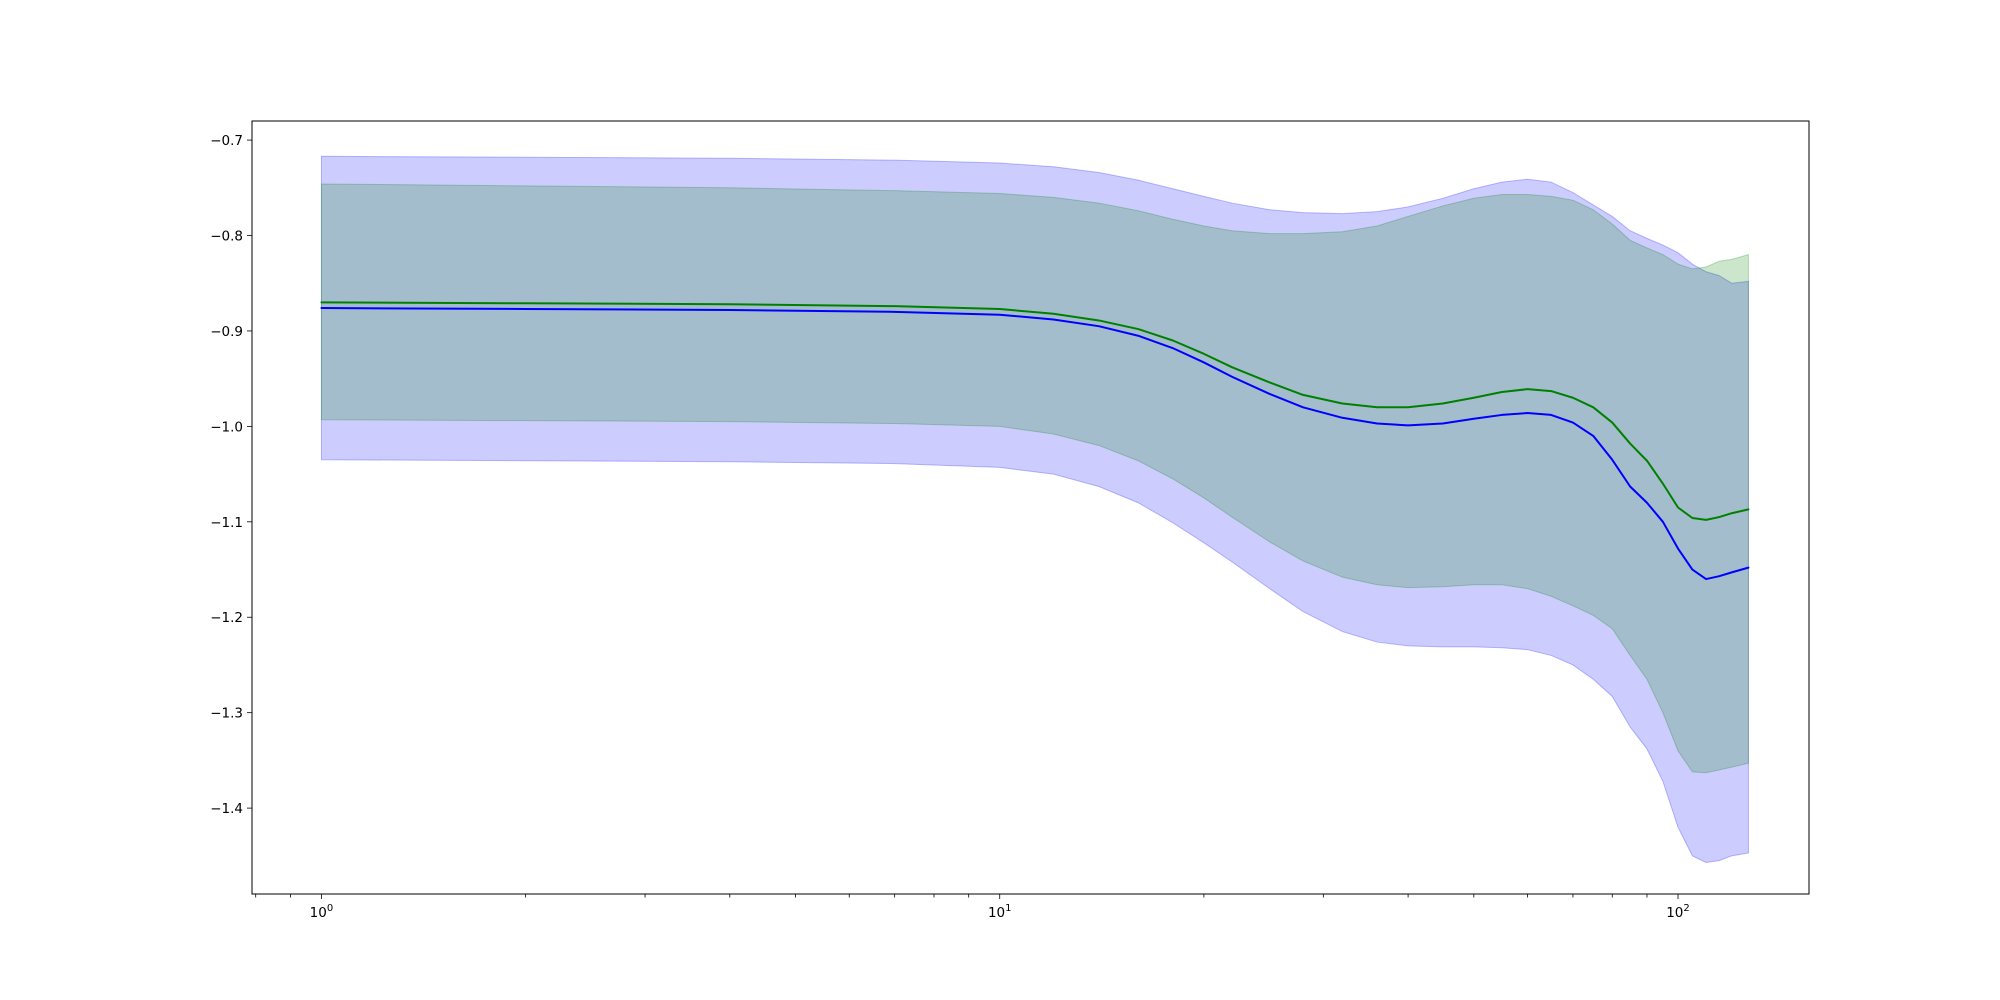 The width and height of the screenshot is (2000, 1000). I want to click on x-tick-label: 100, so click(322, 912).